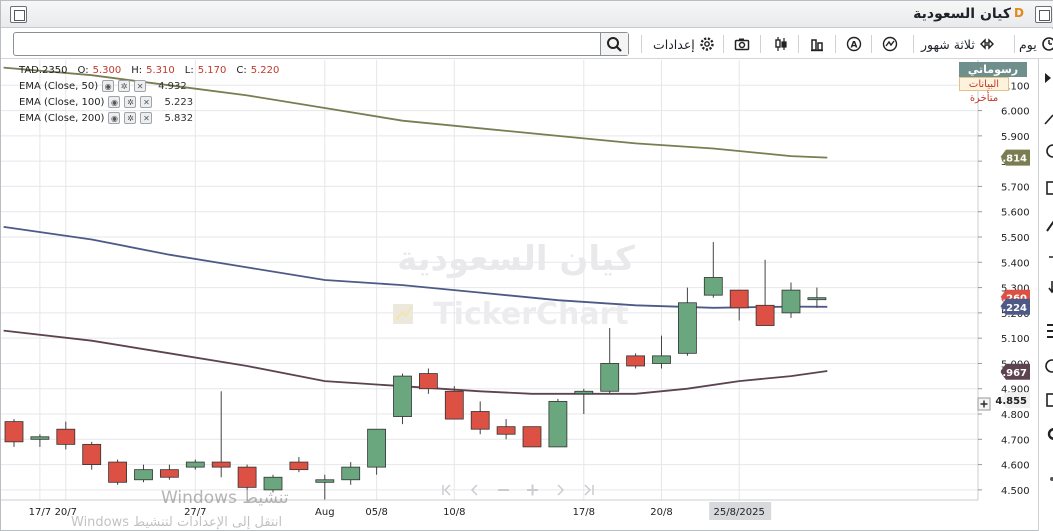 Image resolution: width=1053 pixels, height=531 pixels. I want to click on search-icon, so click(614, 44).